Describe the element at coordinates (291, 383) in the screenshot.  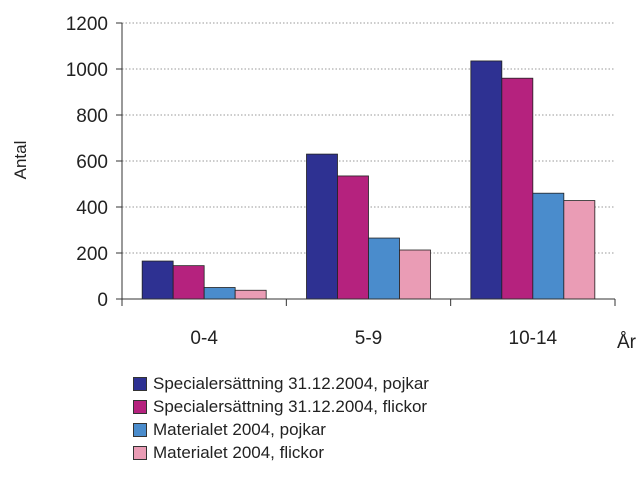
I see `legend-label: Specialersättning 31.12.2004, pojkar` at that location.